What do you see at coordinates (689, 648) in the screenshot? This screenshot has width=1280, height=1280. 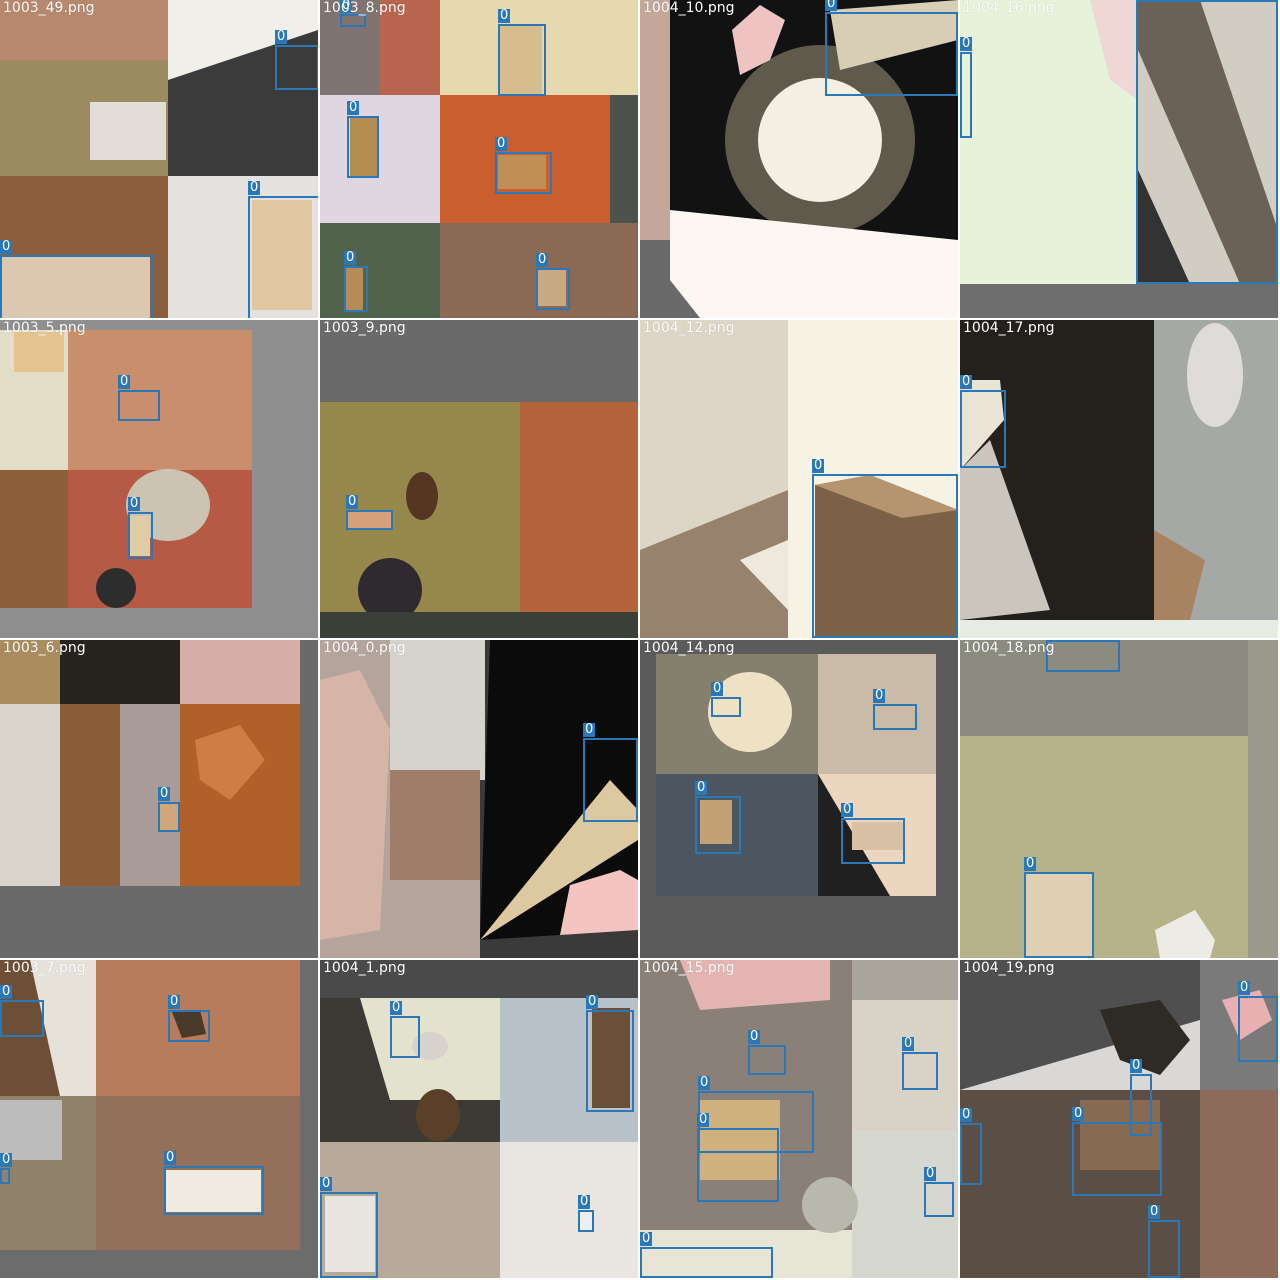 I see `tile-filename: 1004_14.png` at bounding box center [689, 648].